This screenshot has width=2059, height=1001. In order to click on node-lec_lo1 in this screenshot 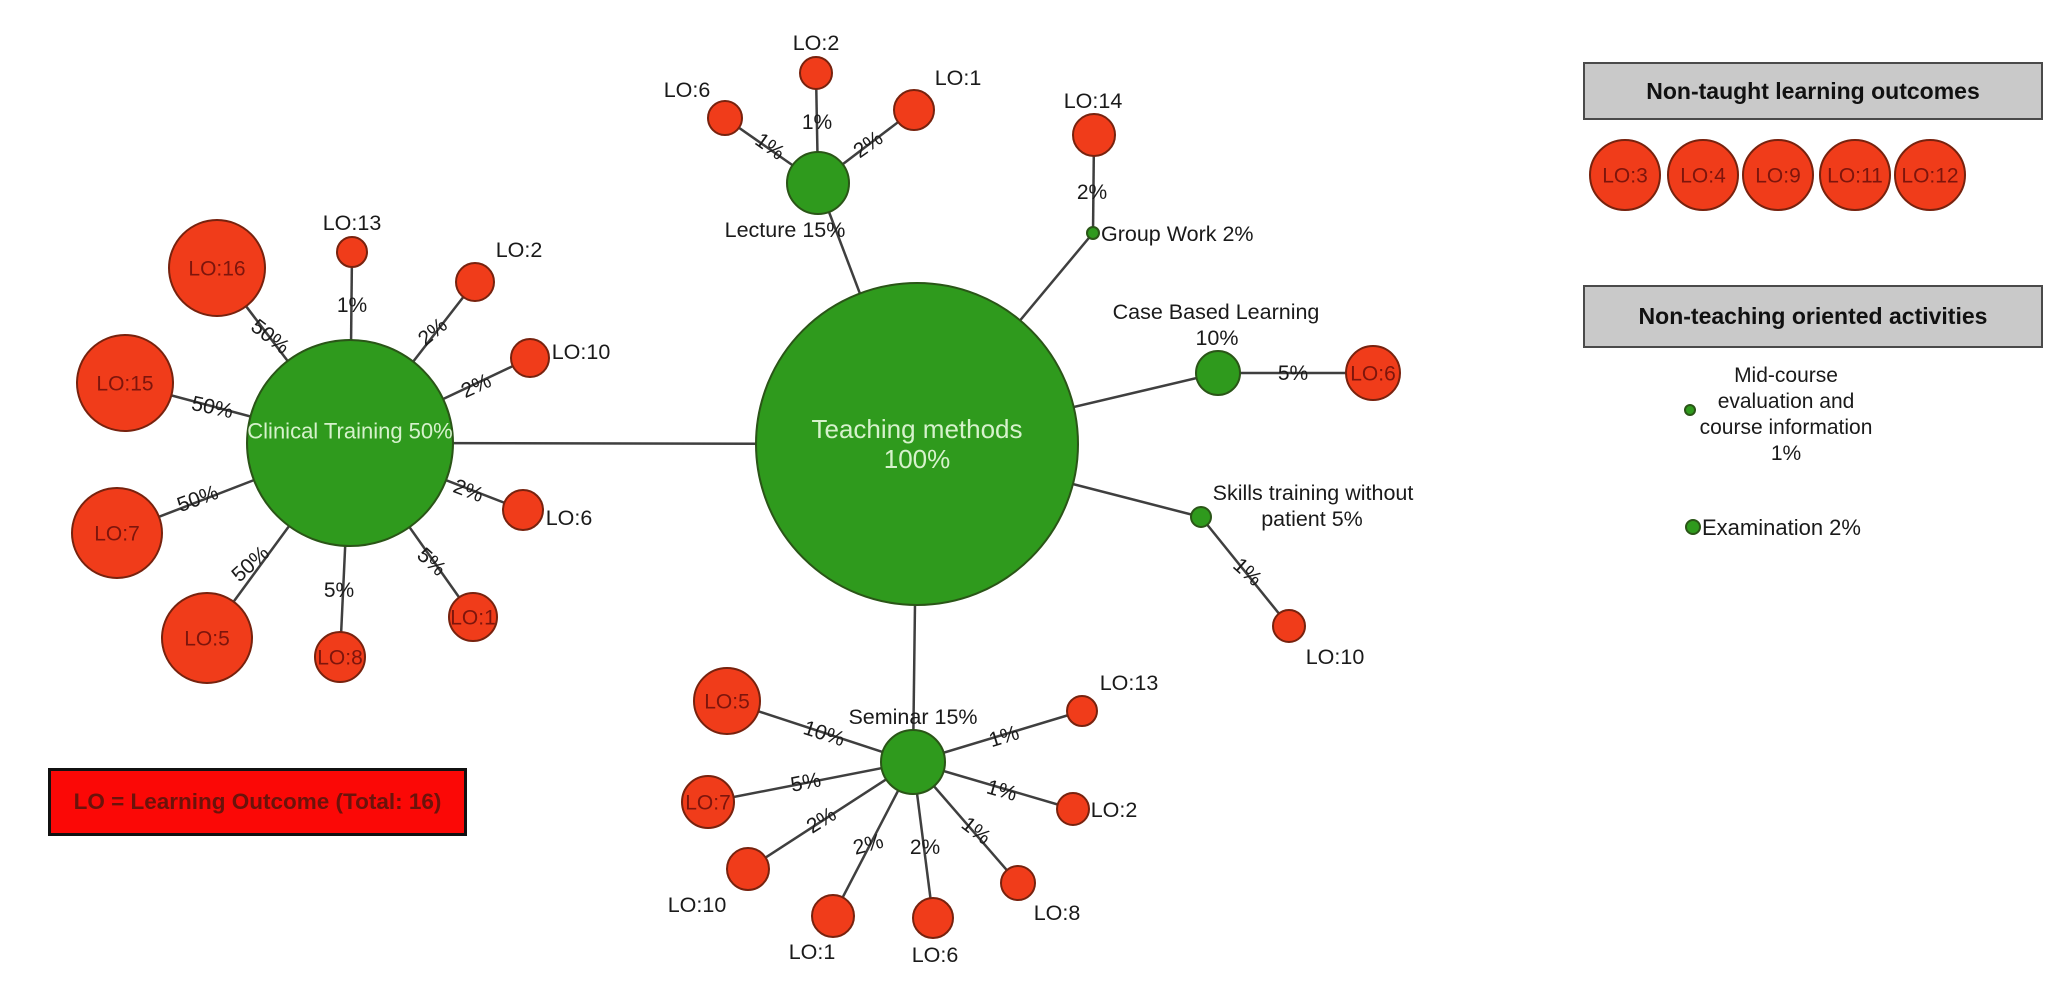, I will do `click(914, 110)`.